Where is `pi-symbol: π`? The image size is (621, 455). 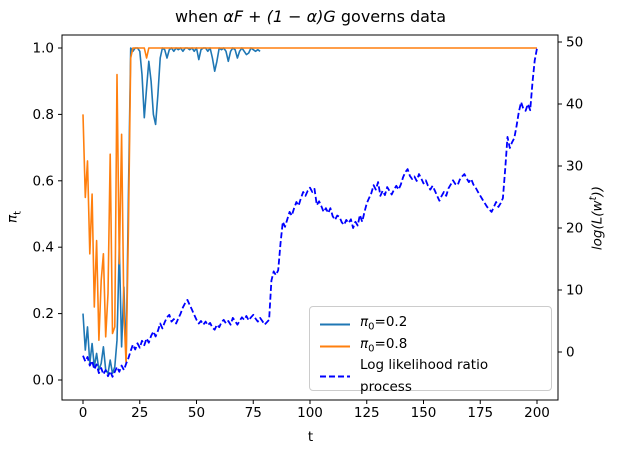
pi-symbol: π is located at coordinates (12, 219).